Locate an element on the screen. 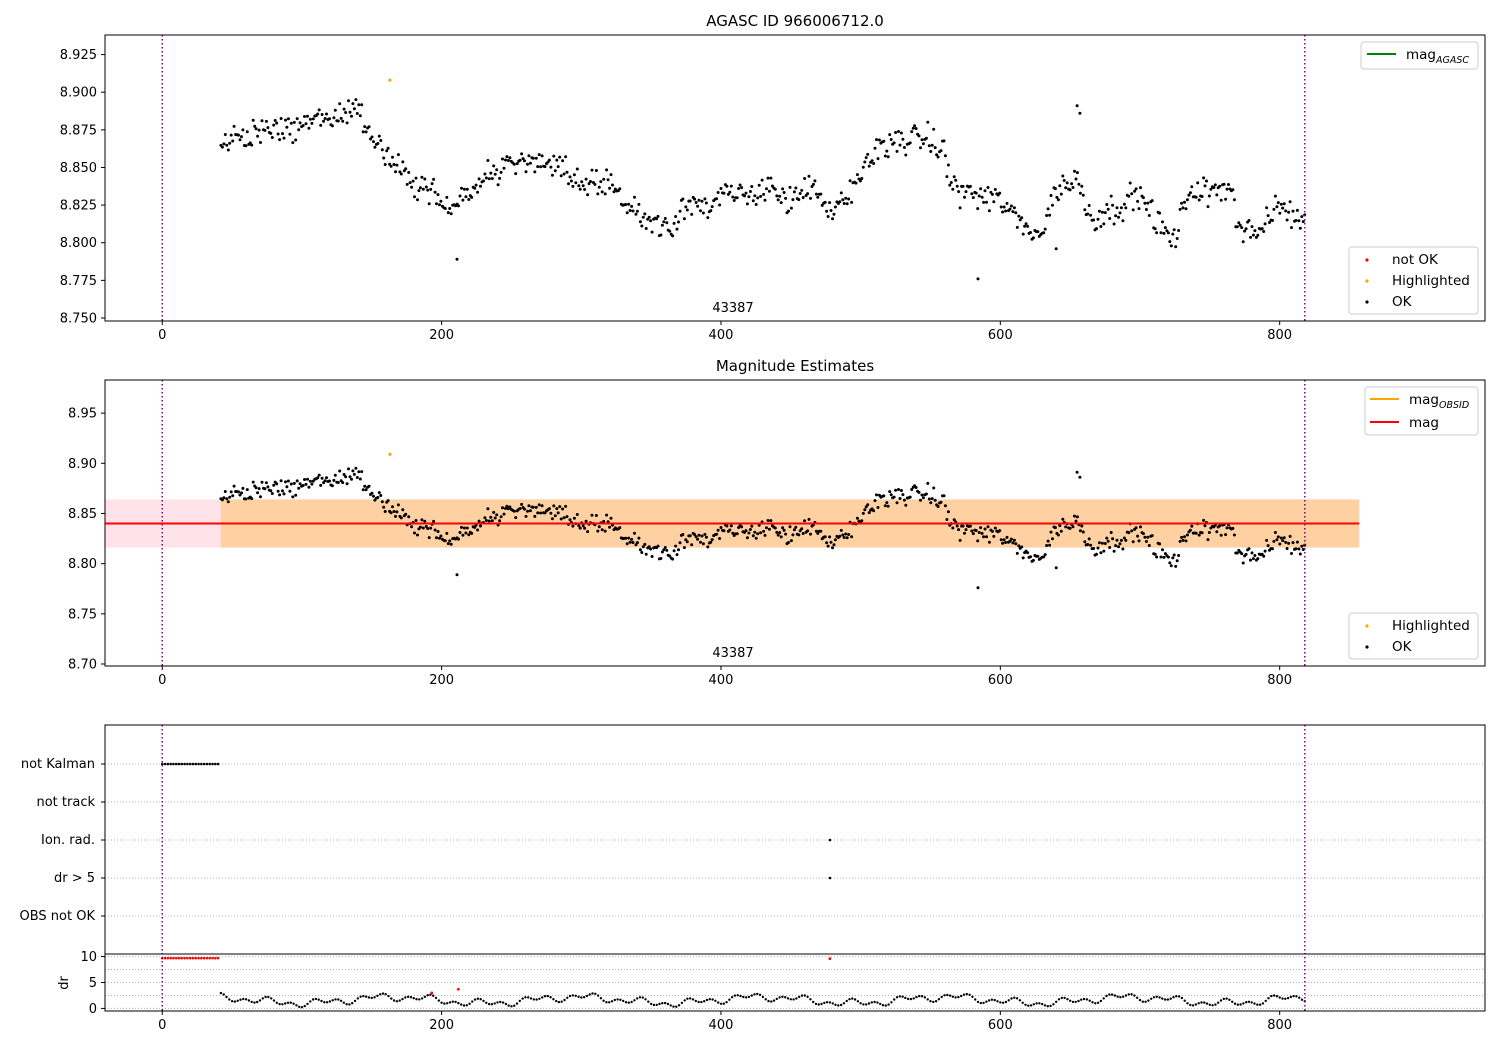 The width and height of the screenshot is (1500, 1054). legend-label-ok: OK is located at coordinates (1402, 647).